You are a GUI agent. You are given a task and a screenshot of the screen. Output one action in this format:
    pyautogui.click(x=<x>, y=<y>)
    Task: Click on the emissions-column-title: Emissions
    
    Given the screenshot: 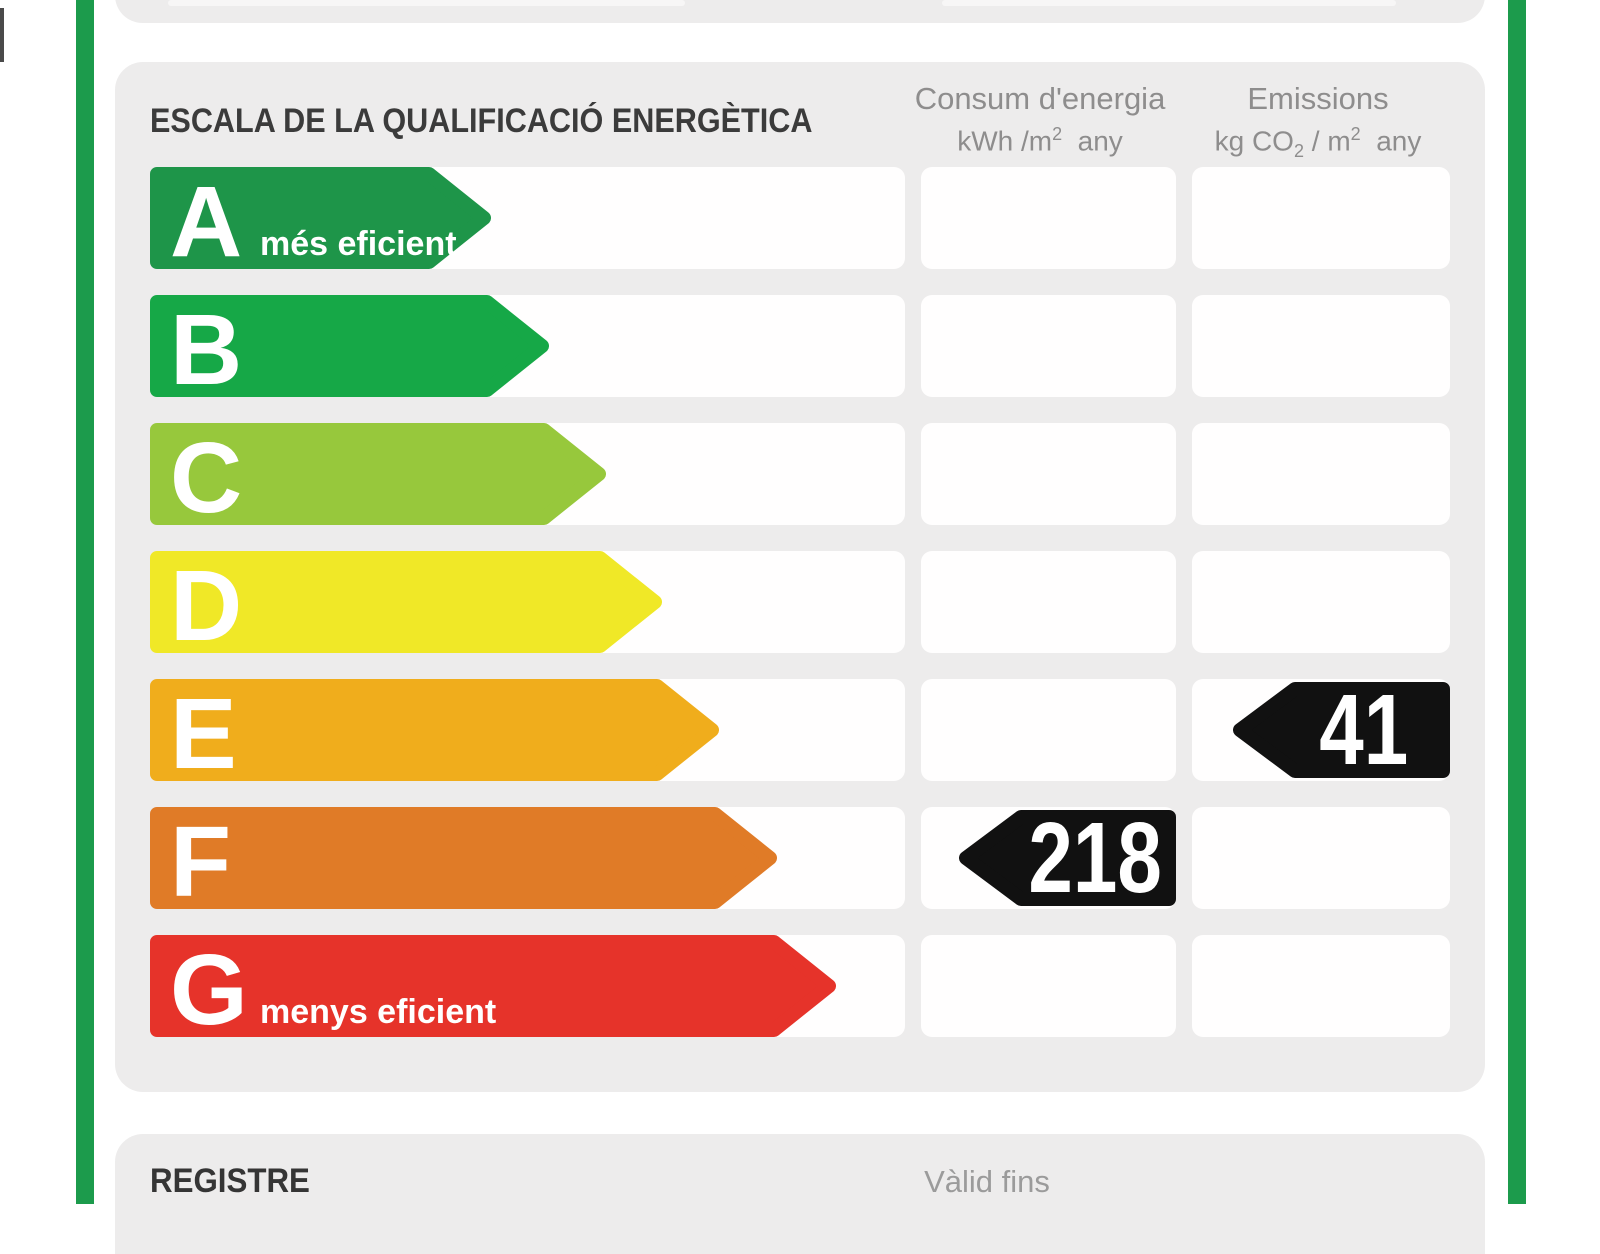 What is the action you would take?
    pyautogui.click(x=1318, y=98)
    